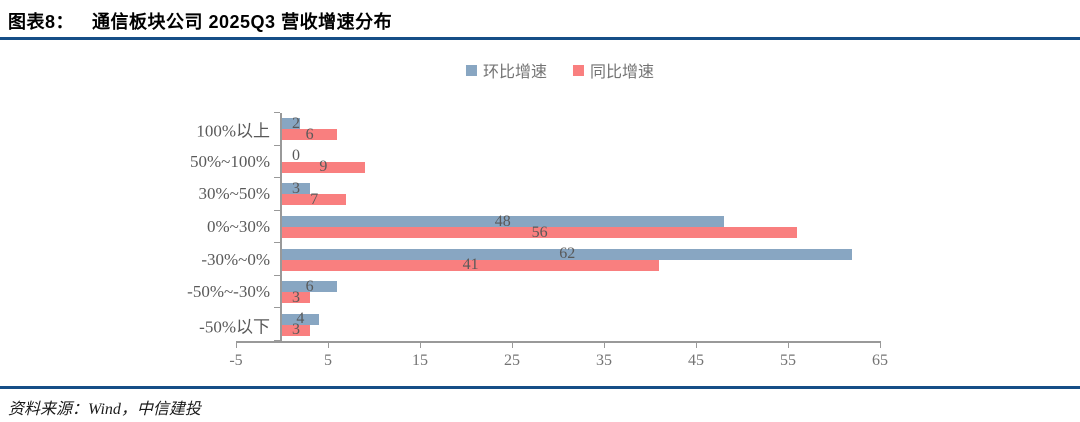  What do you see at coordinates (233, 131) in the screenshot?
I see `category-label: 100%以上` at bounding box center [233, 131].